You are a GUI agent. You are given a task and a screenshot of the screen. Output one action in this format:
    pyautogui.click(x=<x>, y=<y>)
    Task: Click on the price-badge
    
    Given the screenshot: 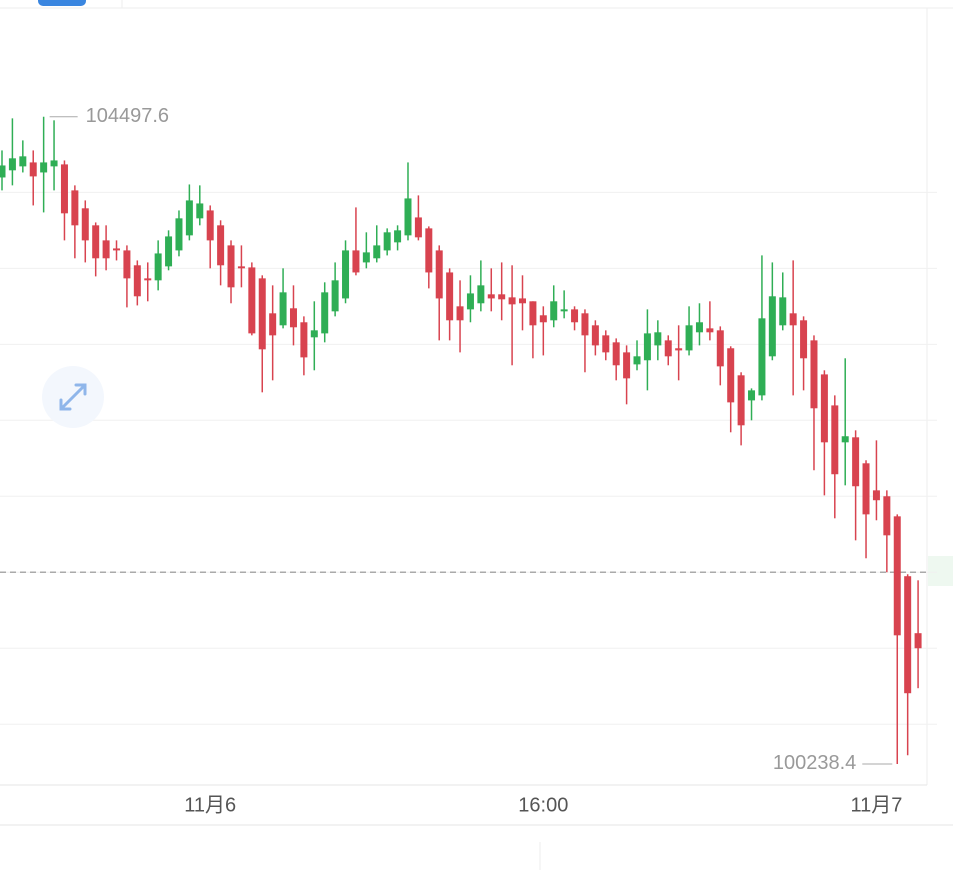 What is the action you would take?
    pyautogui.click(x=940, y=571)
    